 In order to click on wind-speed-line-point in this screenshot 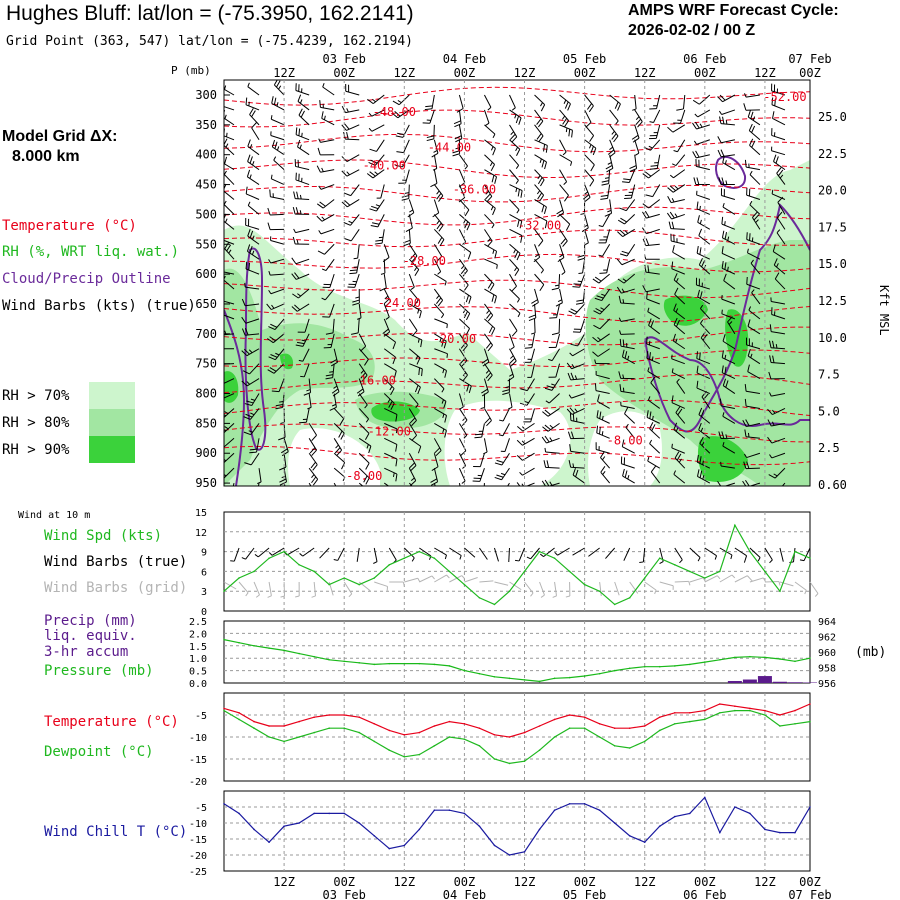, I will do `click(254, 571)`.